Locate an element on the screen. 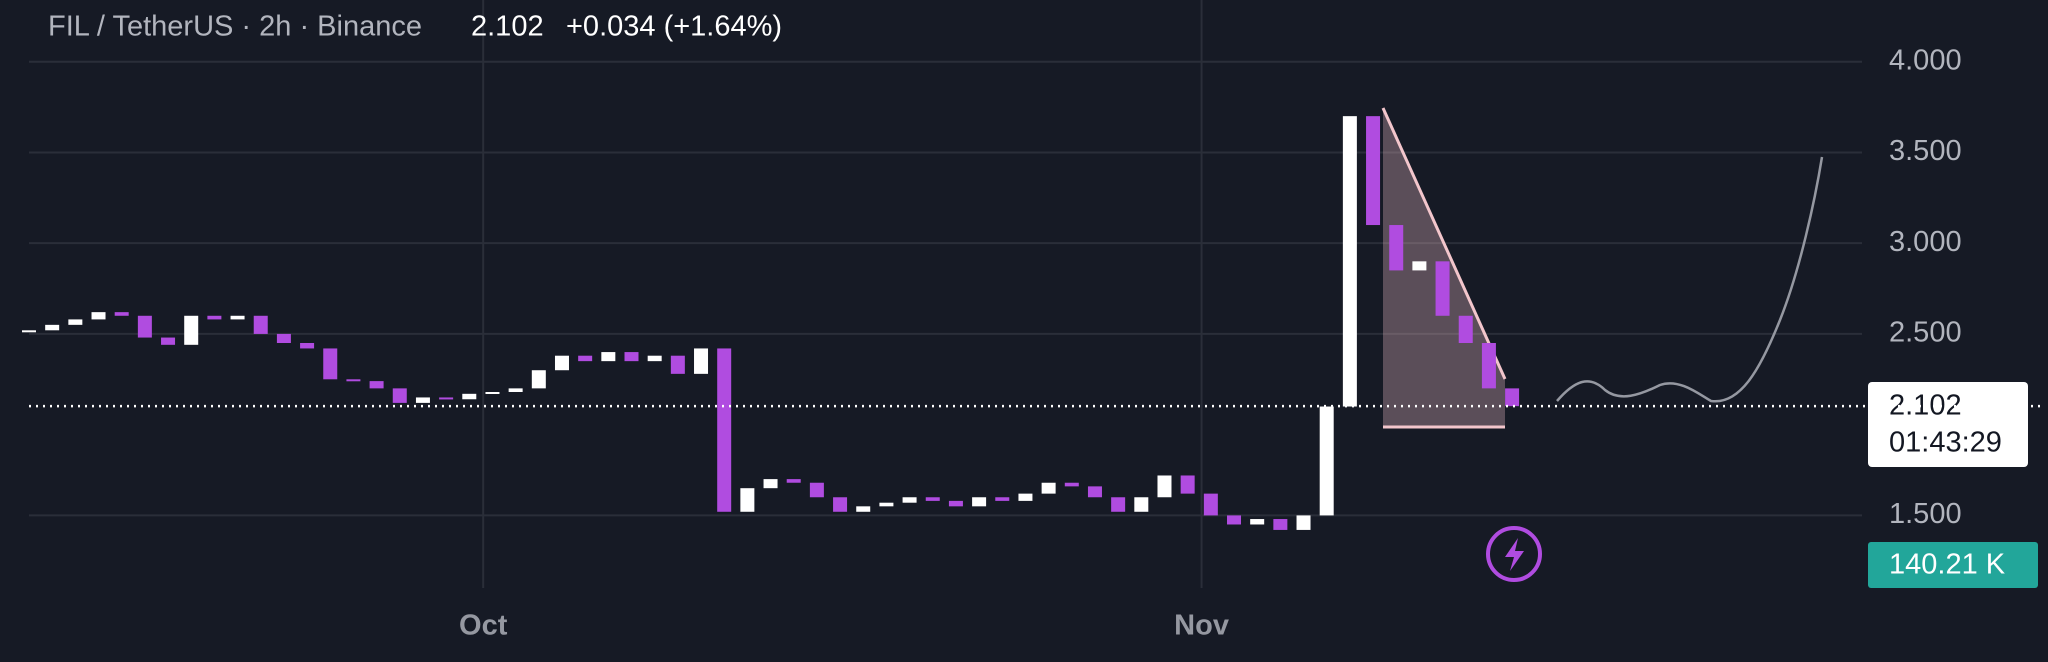 The height and width of the screenshot is (662, 2048). trend-line is located at coordinates (1444, 243).